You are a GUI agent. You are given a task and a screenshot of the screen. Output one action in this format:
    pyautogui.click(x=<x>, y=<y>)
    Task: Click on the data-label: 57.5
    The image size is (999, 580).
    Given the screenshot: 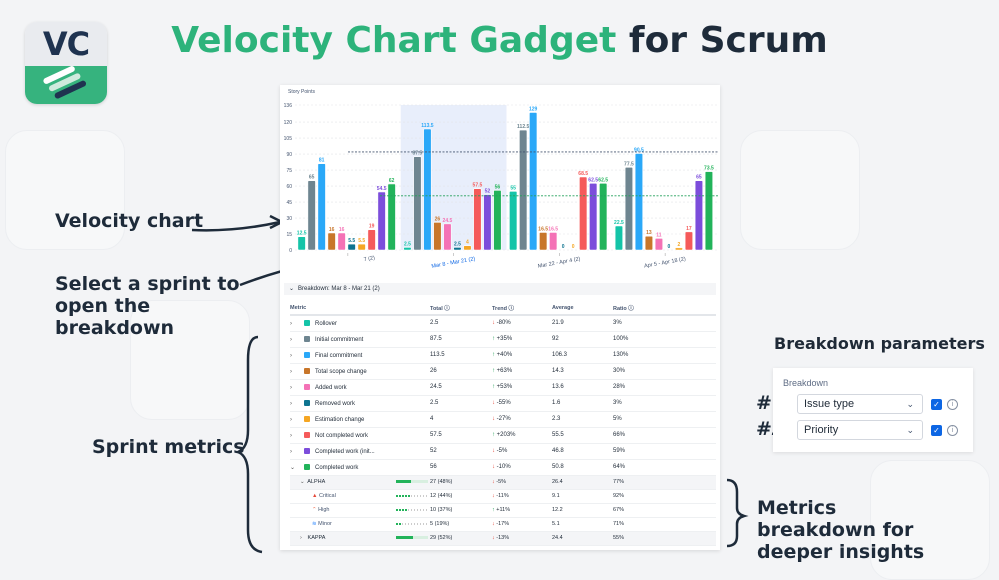 What is the action you would take?
    pyautogui.click(x=478, y=186)
    